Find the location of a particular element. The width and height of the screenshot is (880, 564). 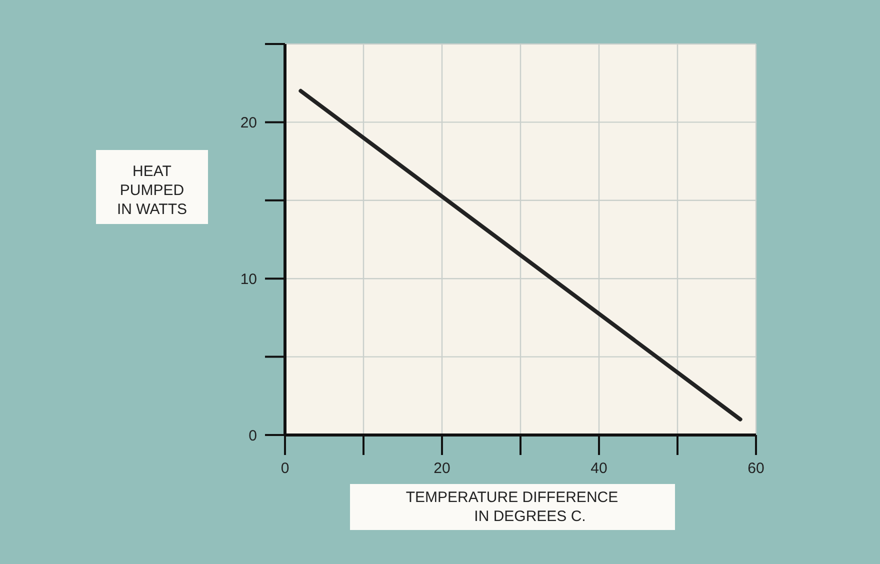

y-tick-label: 0 is located at coordinates (252, 435).